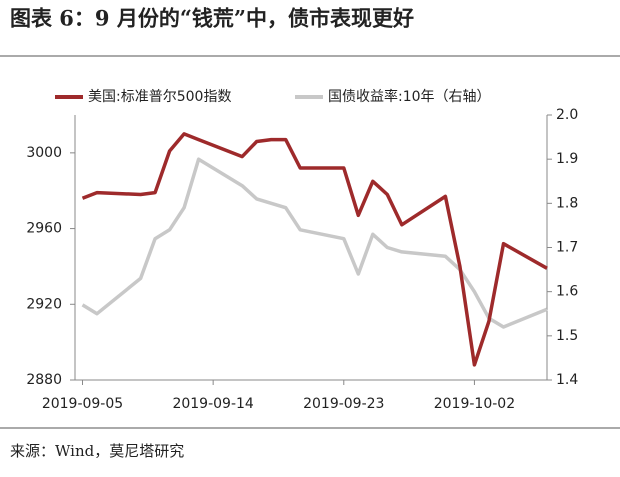  I want to click on y-tick-label: 2880, so click(44, 380).